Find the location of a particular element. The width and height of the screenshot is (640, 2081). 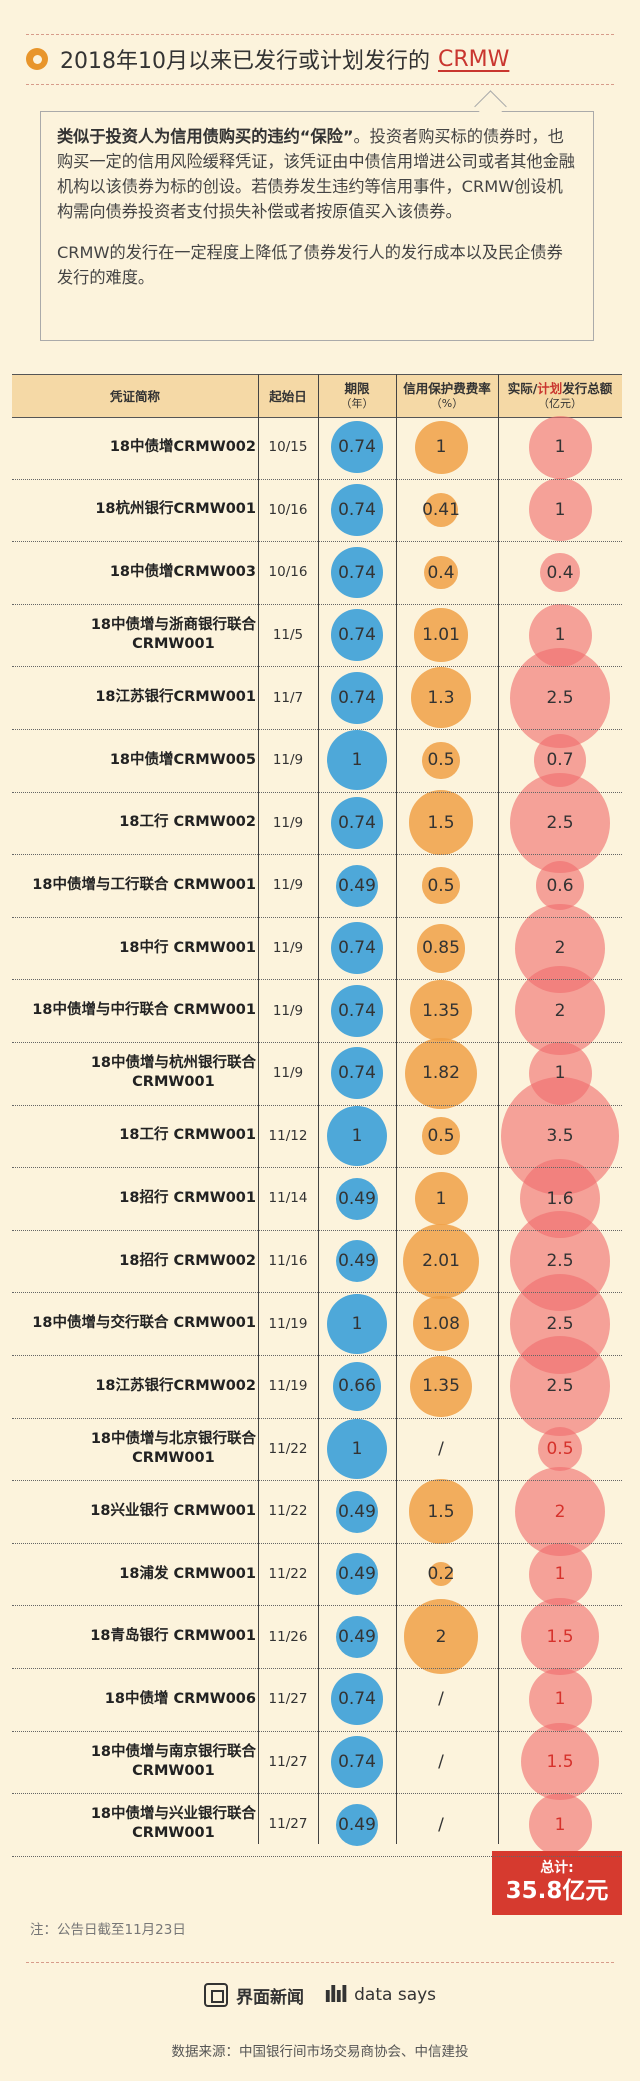

table-row: 18工行 CRMW002 11/9 is located at coordinates (317, 824).